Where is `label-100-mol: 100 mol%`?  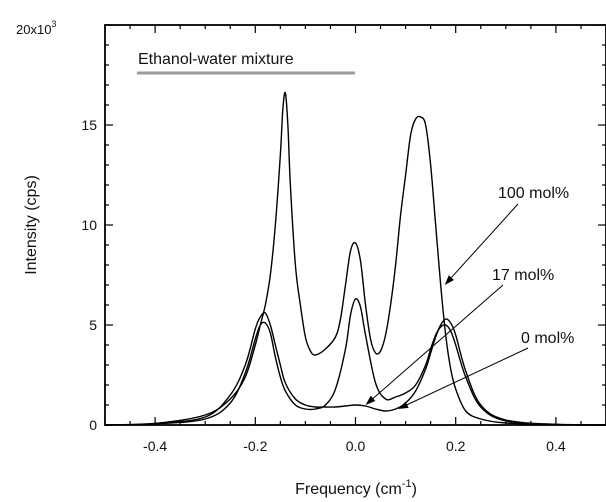
label-100-mol: 100 mol% is located at coordinates (533, 193).